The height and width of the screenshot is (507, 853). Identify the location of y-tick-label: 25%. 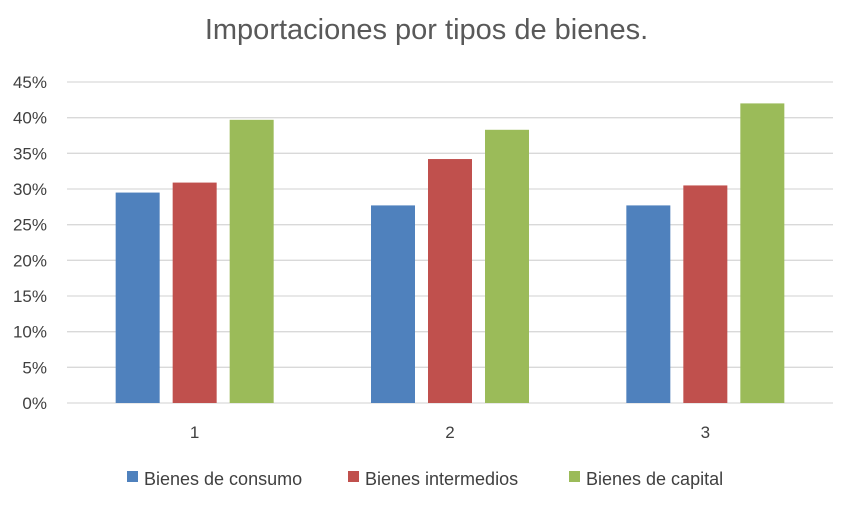
(30, 225).